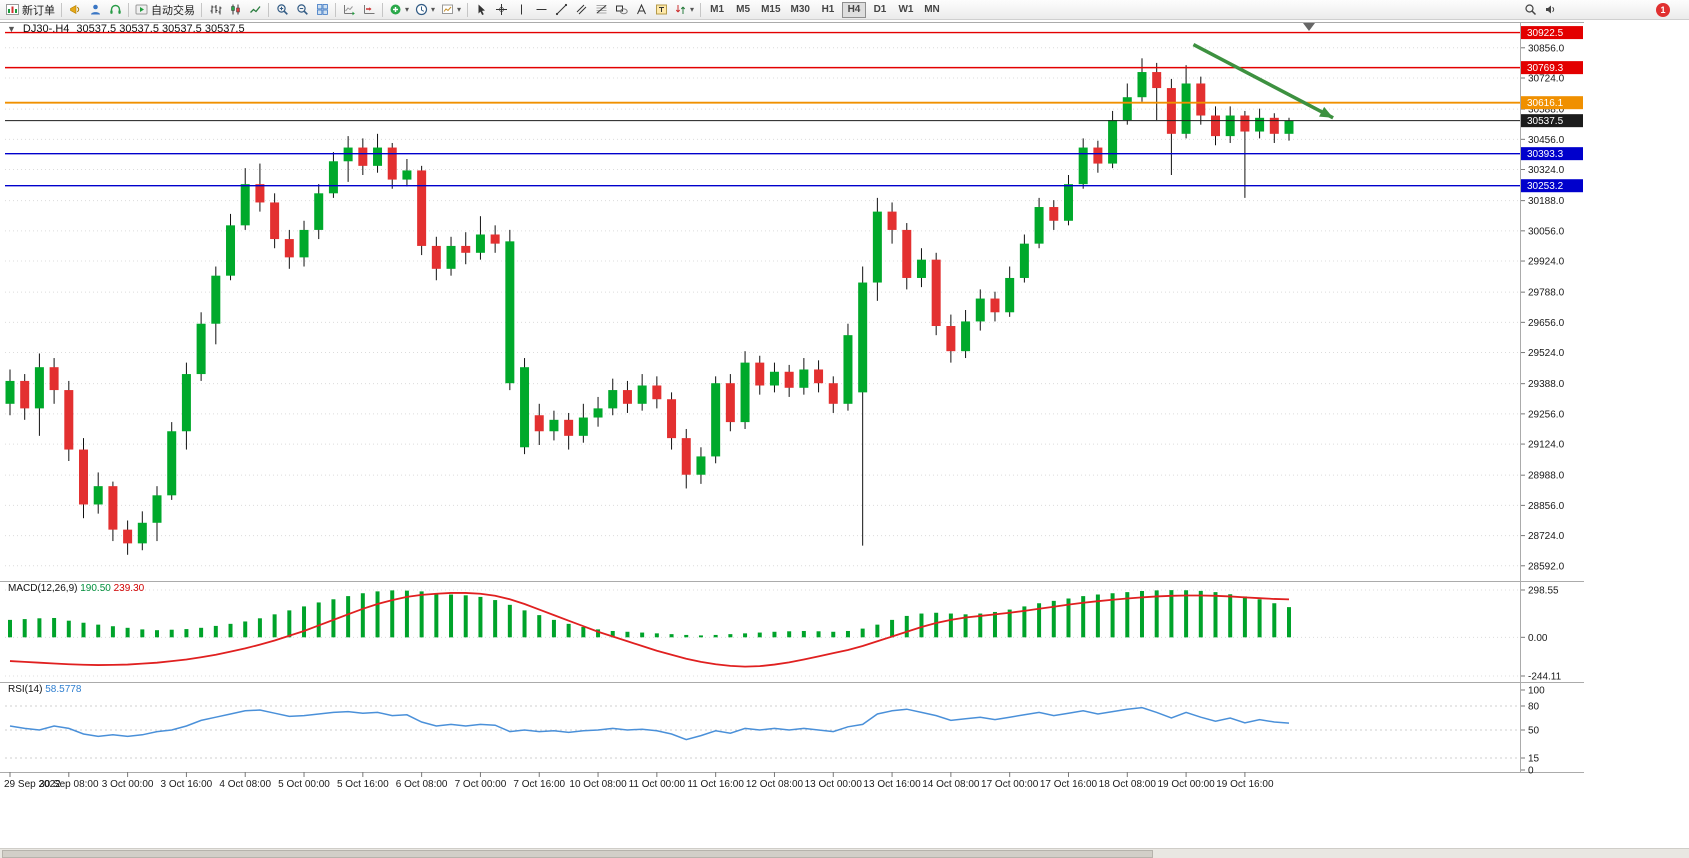 This screenshot has width=1689, height=858. I want to click on arrows-button: ▾, so click(684, 9).